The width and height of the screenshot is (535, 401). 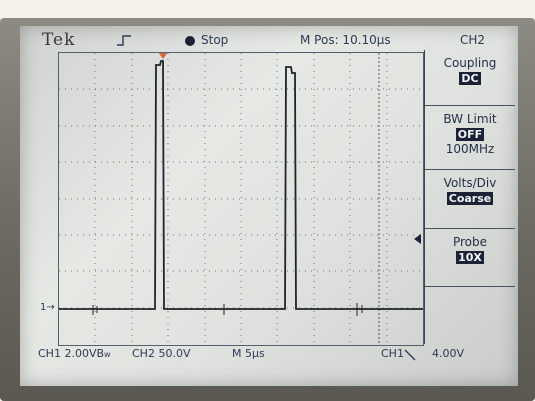 What do you see at coordinates (268, 40) in the screenshot?
I see `status-bar-top: Tek Stop M Pos: 10.10µs CH2` at bounding box center [268, 40].